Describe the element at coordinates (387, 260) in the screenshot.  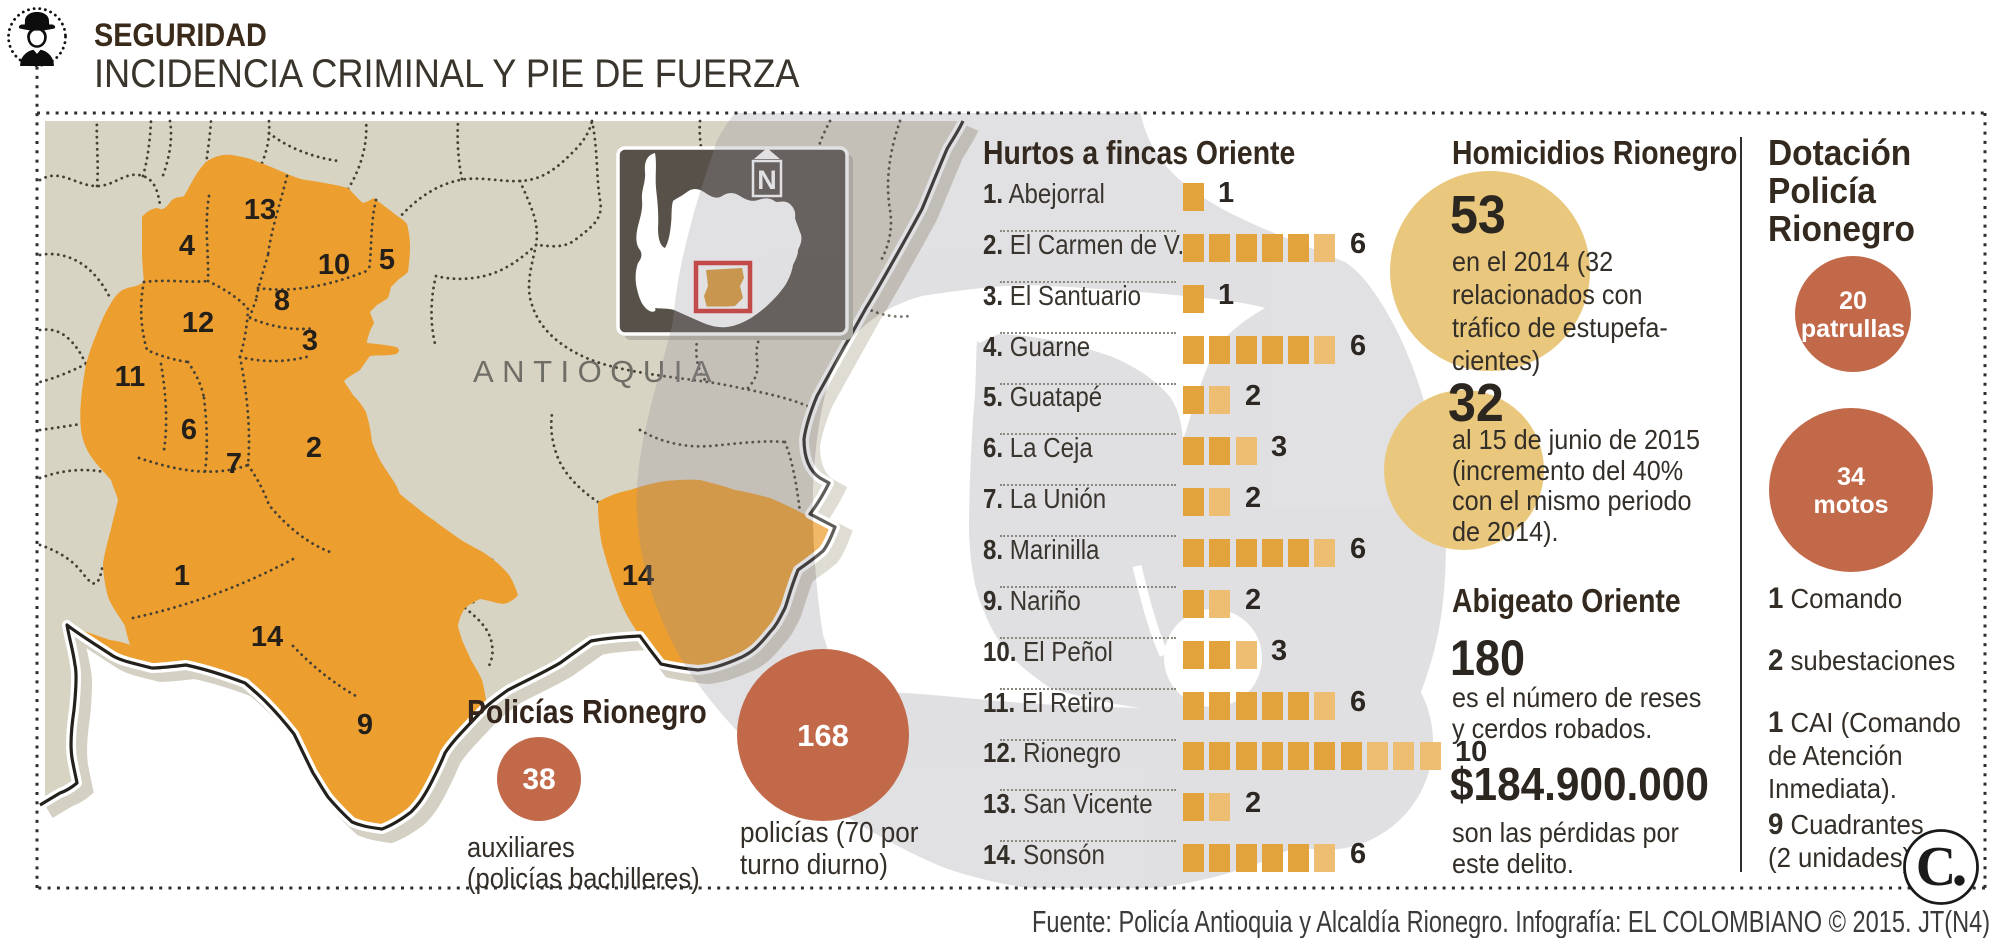
I see `svg-text: 5` at that location.